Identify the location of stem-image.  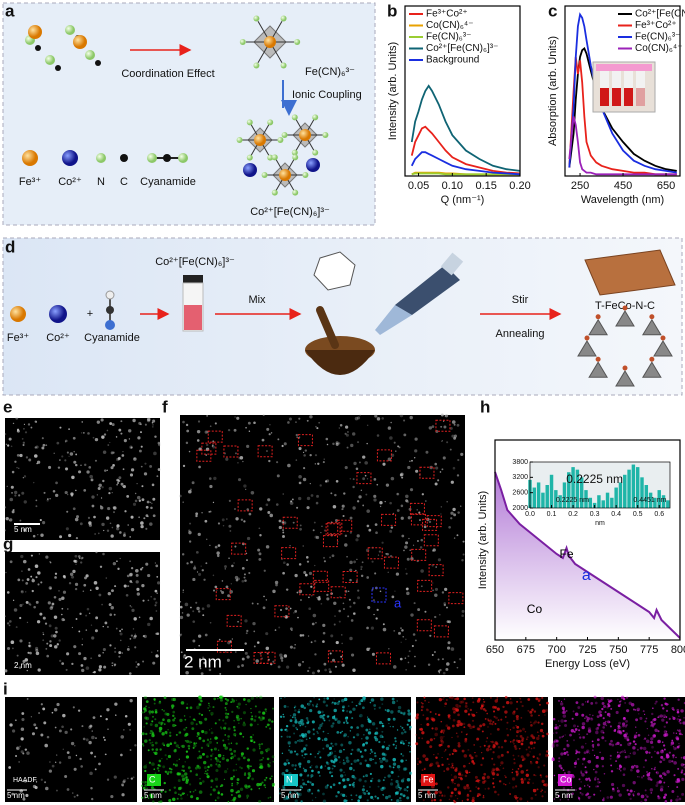
(82, 613).